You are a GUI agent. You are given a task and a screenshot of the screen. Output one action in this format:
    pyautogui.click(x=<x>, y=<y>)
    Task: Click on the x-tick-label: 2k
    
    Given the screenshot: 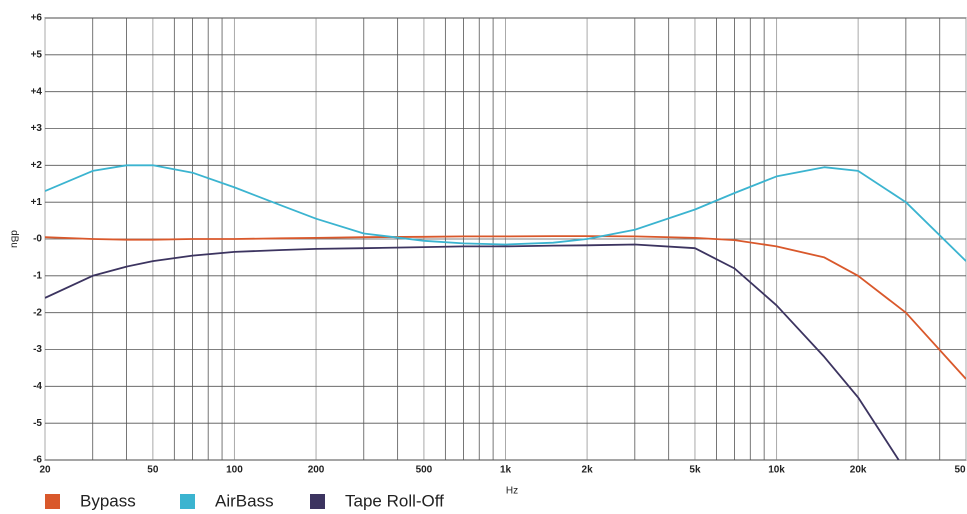 What is the action you would take?
    pyautogui.click(x=588, y=470)
    